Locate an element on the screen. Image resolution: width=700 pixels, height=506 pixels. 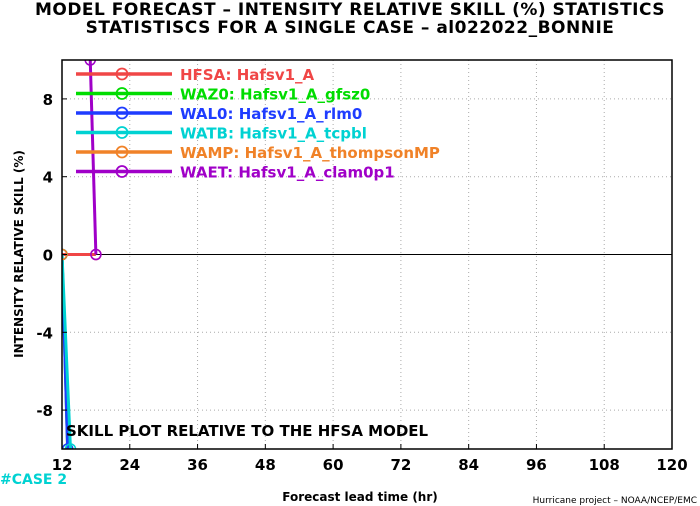
y-axis-ticks: -8 -4 0 4 8 is located at coordinates (51, 255).